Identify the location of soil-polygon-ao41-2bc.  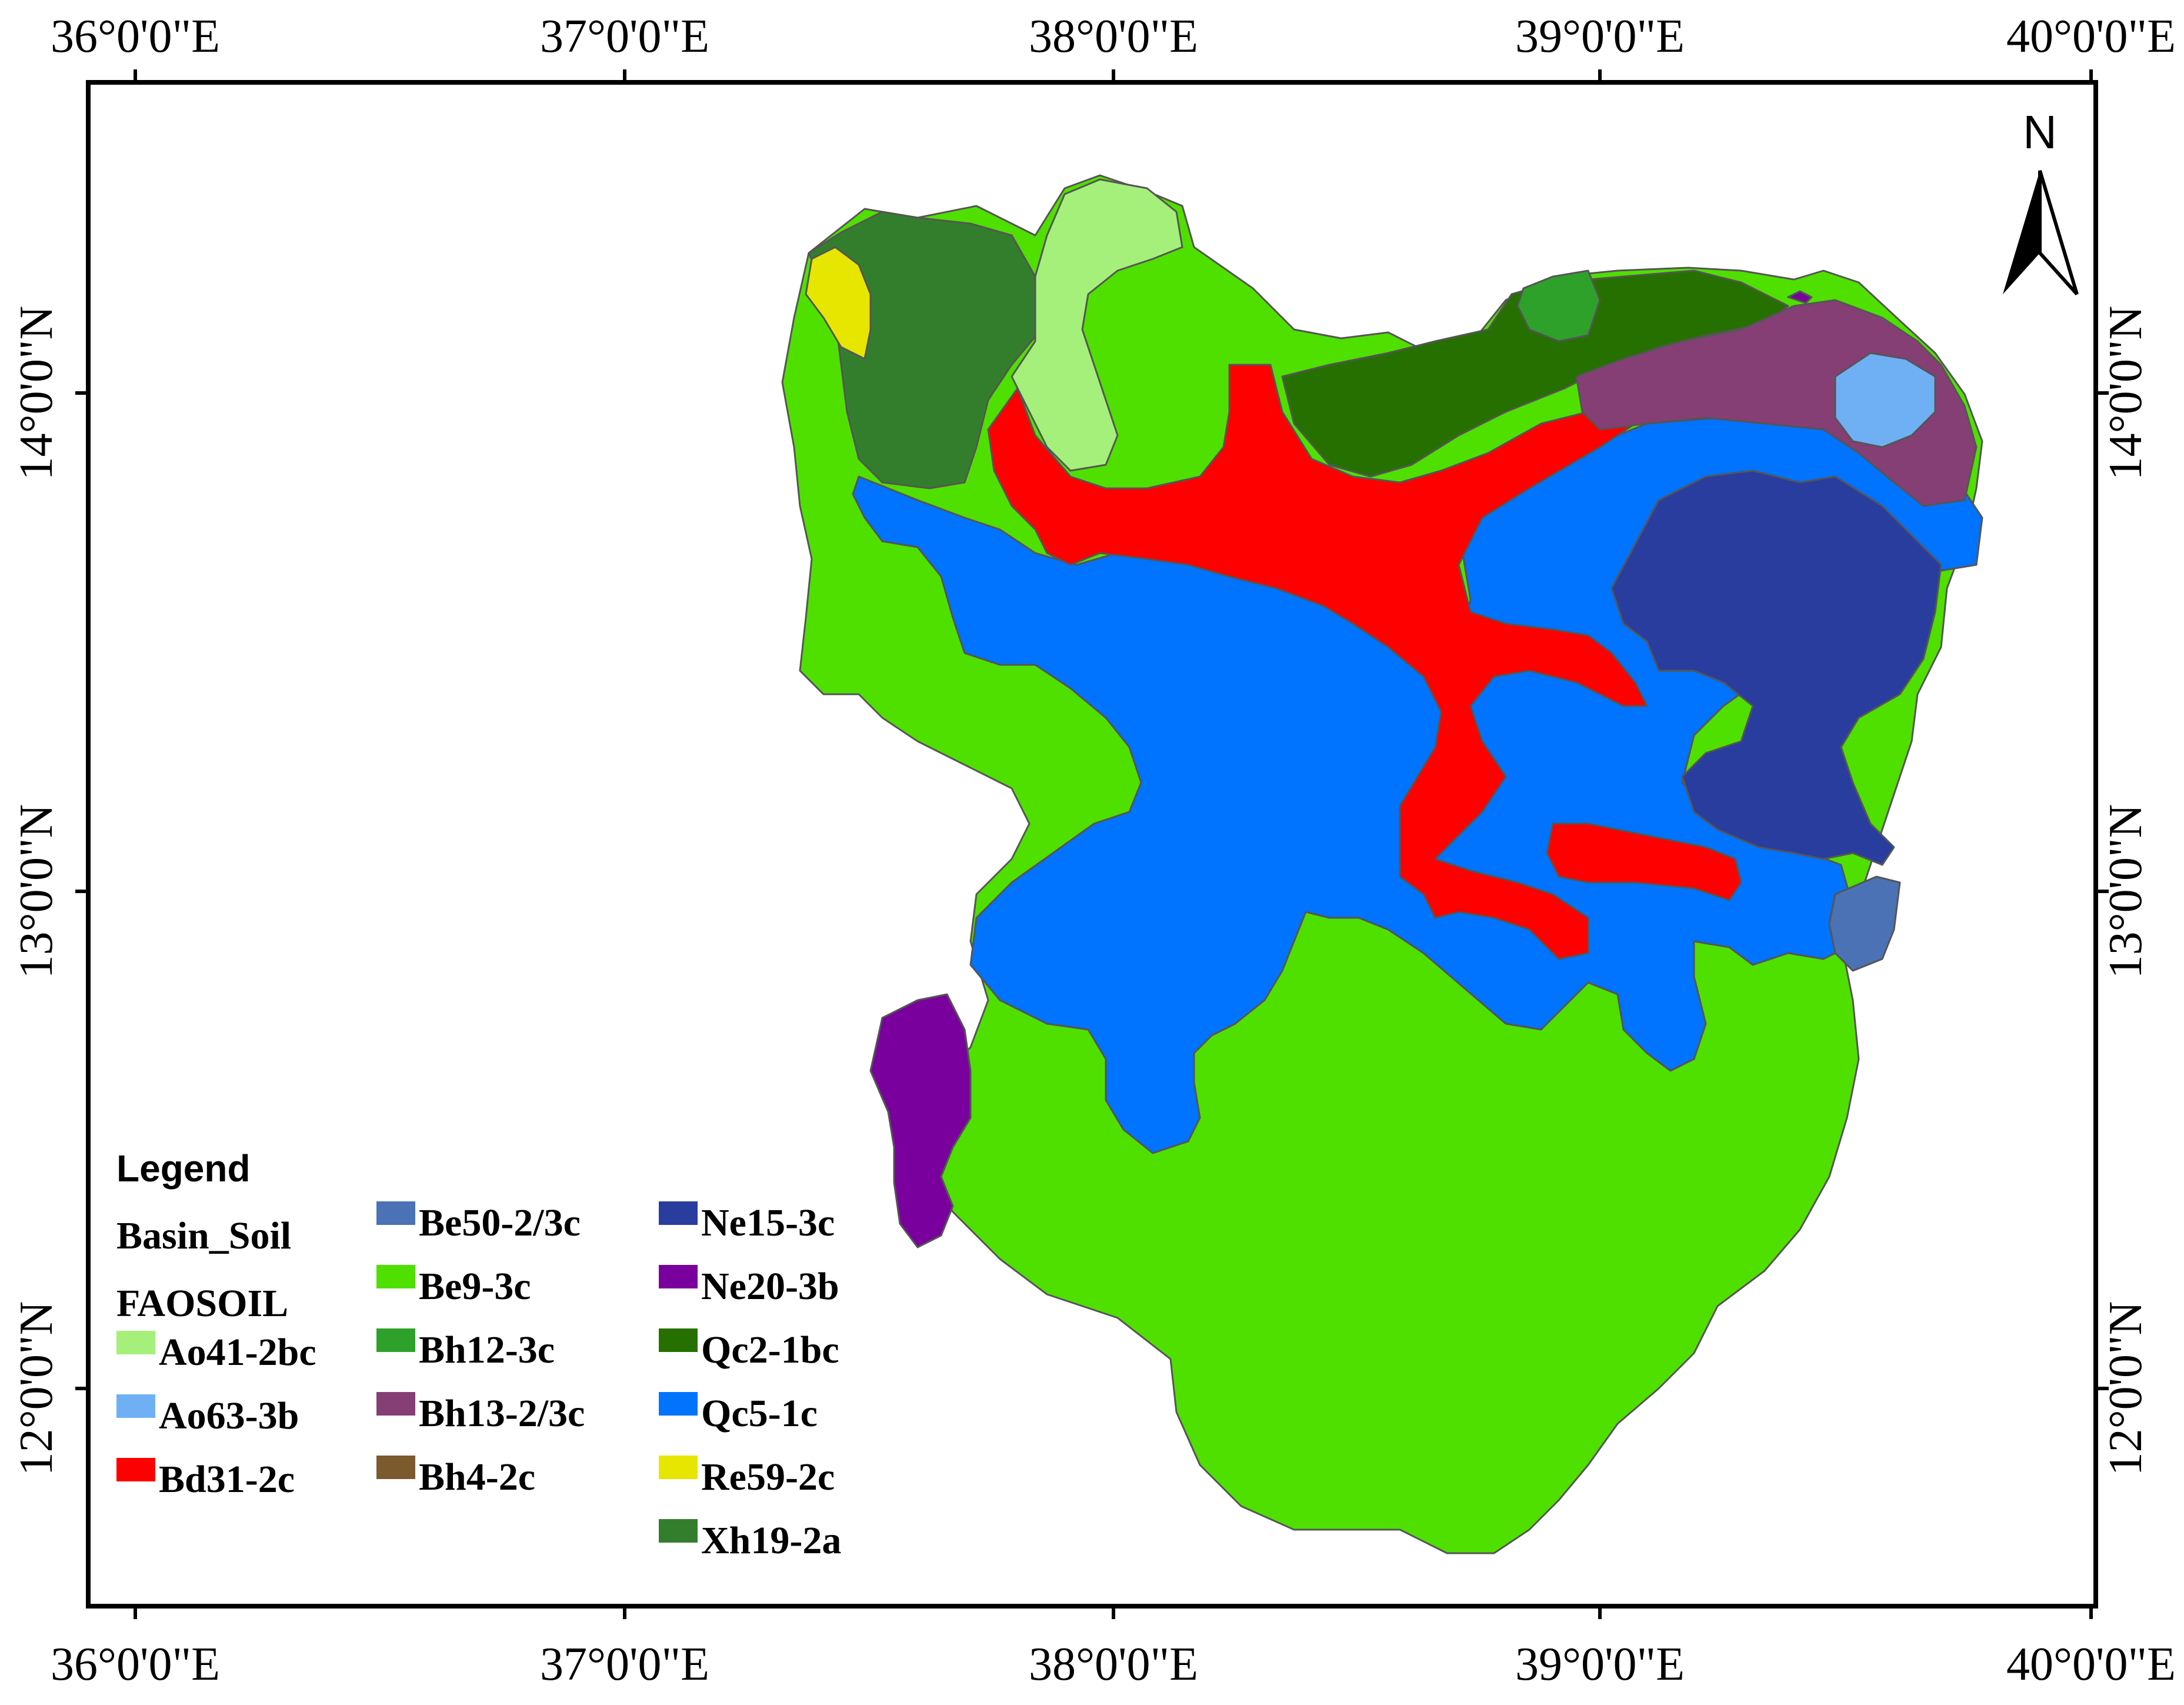
(1097, 325).